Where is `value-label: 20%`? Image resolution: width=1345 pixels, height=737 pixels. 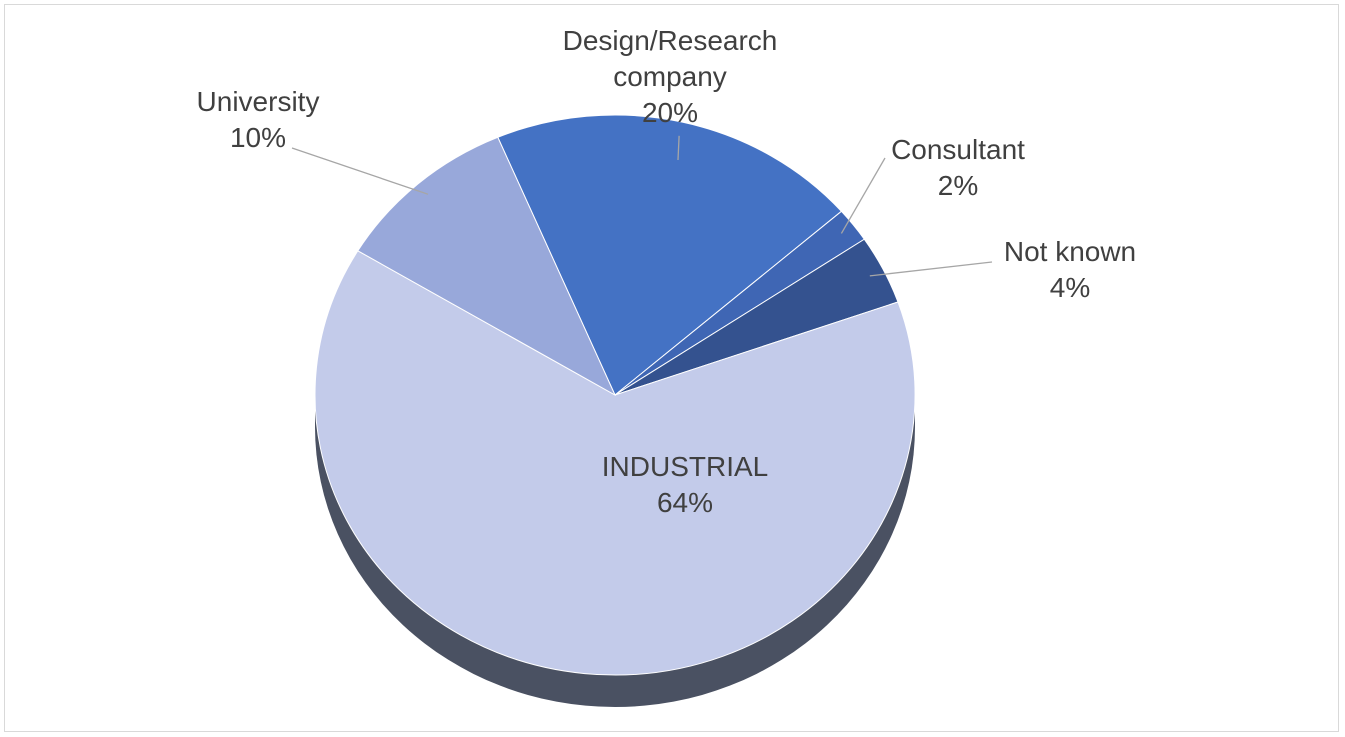 value-label: 20% is located at coordinates (670, 112).